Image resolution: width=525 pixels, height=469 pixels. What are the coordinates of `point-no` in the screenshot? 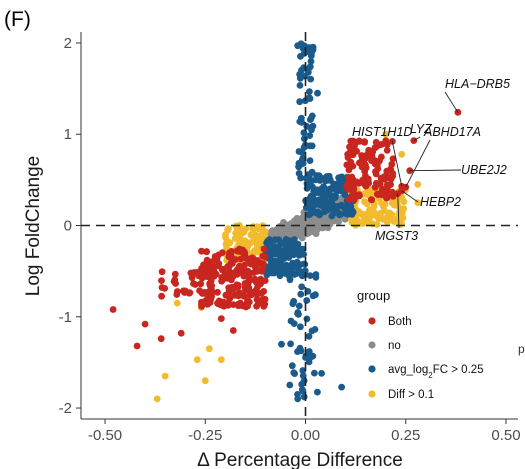 It's located at (283, 234).